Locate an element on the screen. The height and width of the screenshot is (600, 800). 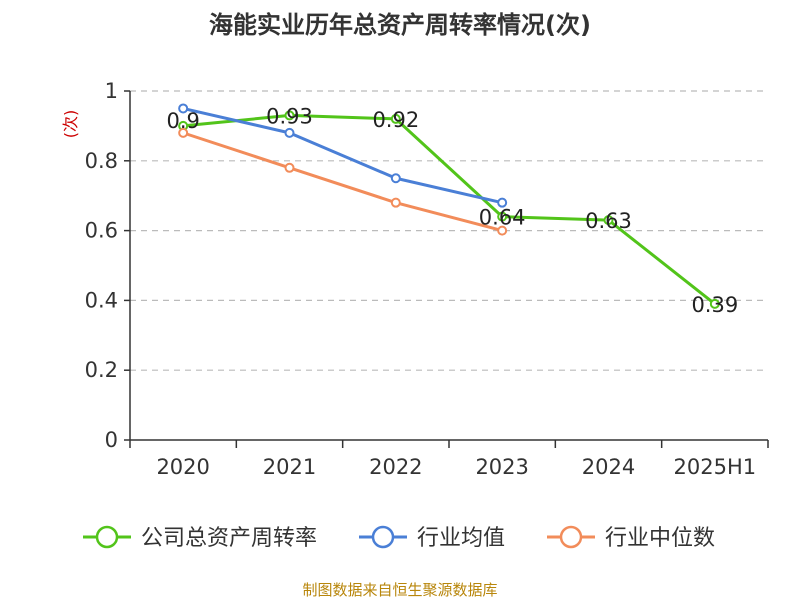
data-label: 0.63 is located at coordinates (608, 221).